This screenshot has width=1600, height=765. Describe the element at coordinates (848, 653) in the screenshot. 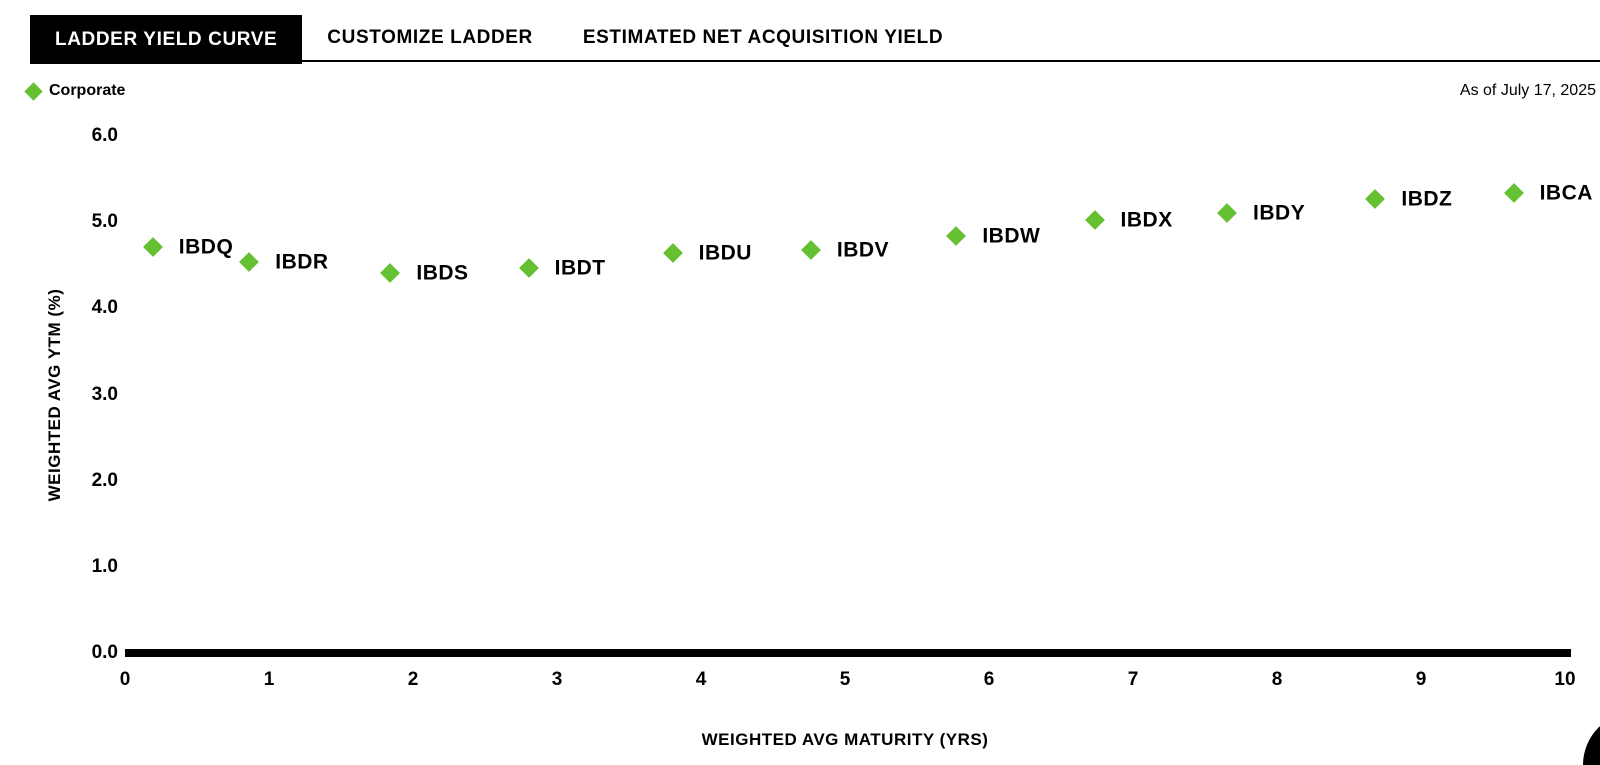

I see `x-axis-line` at that location.